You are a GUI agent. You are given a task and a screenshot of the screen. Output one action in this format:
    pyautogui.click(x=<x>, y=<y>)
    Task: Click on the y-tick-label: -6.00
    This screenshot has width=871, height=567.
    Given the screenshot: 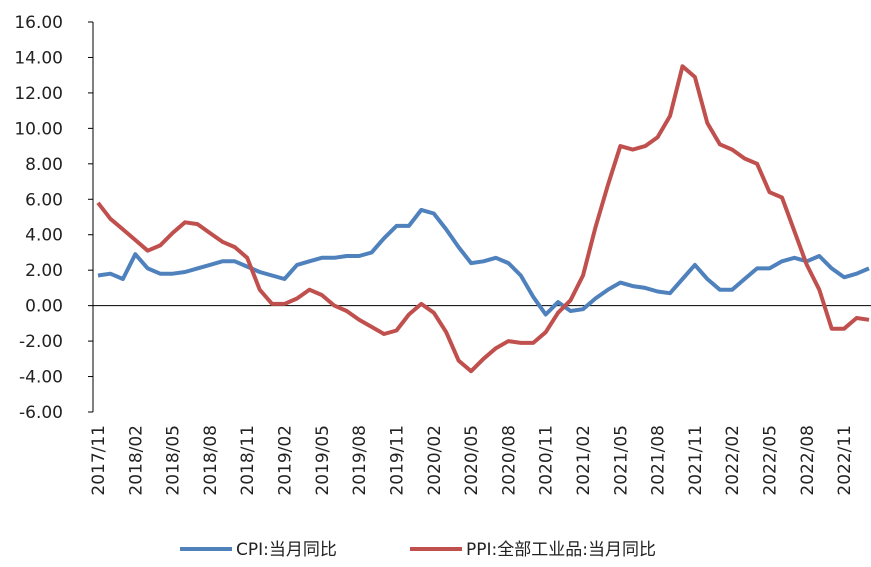 What is the action you would take?
    pyautogui.click(x=41, y=413)
    